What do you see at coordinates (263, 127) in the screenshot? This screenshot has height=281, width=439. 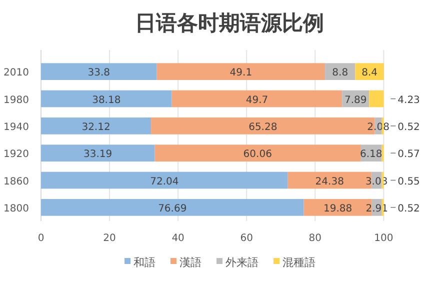 I see `data-label: 65.28` at bounding box center [263, 127].